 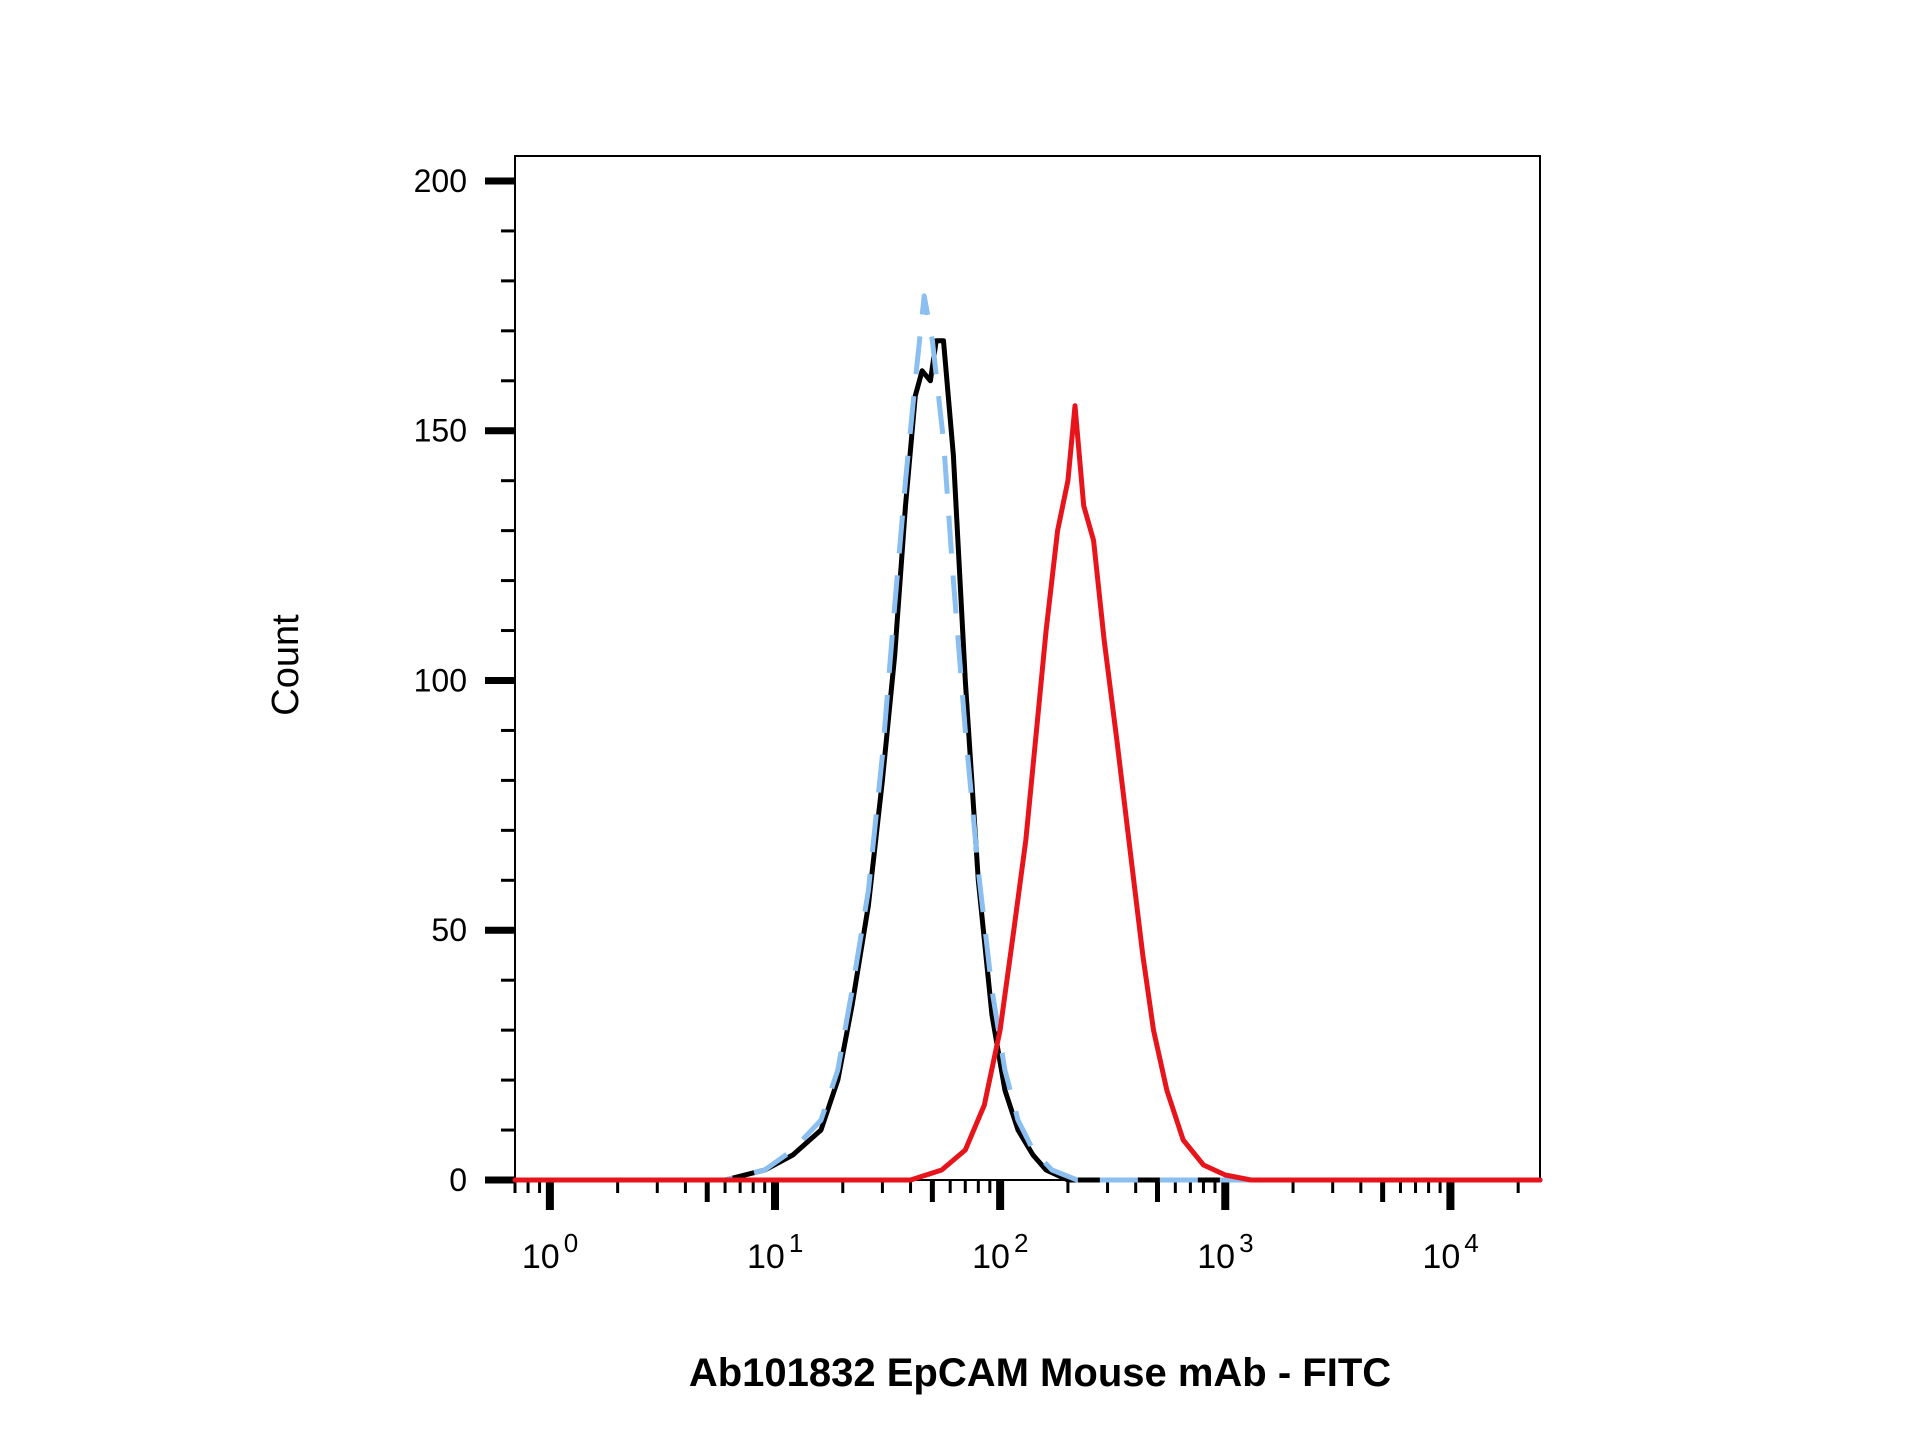 I want to click on y-axis: 0 50 100 150 200, so click(x=465, y=677).